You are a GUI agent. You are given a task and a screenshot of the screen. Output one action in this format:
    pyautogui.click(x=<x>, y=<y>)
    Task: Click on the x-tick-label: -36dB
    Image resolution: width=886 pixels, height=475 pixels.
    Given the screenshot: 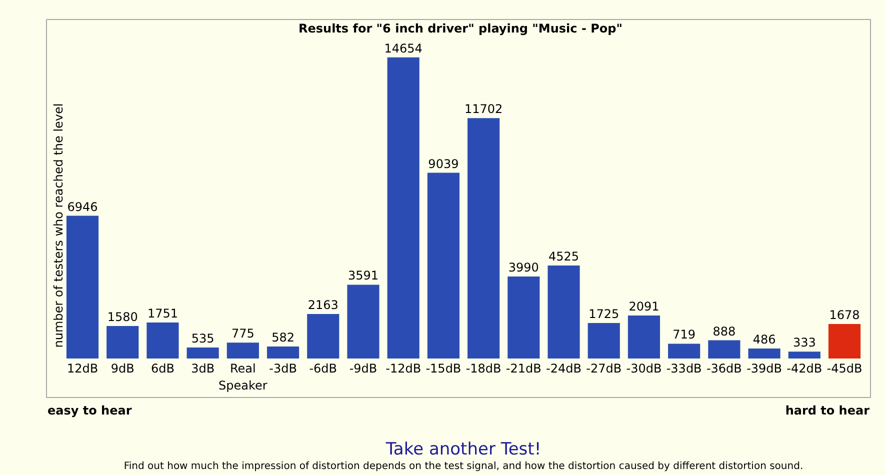 What is the action you would take?
    pyautogui.click(x=724, y=369)
    